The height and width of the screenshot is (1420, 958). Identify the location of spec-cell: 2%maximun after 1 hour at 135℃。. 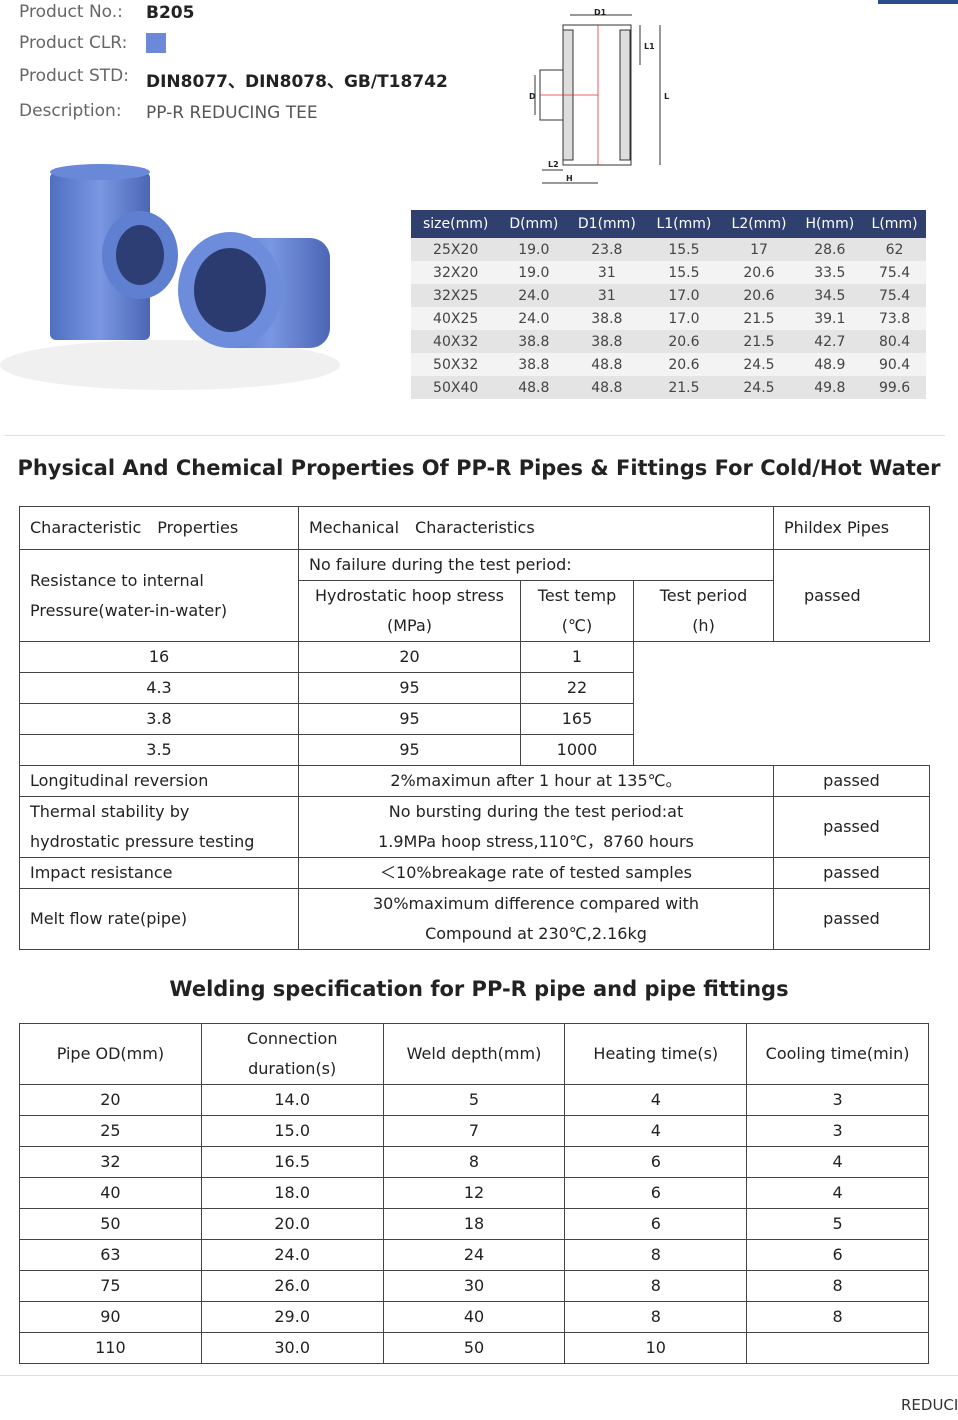
(536, 781).